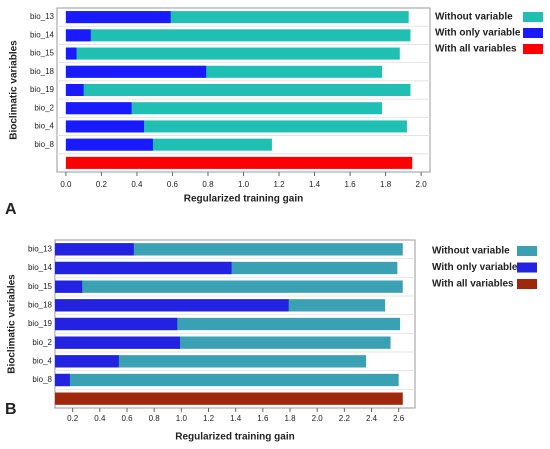 The image size is (550, 449). I want to click on x-tick-label: 2.6, so click(399, 418).